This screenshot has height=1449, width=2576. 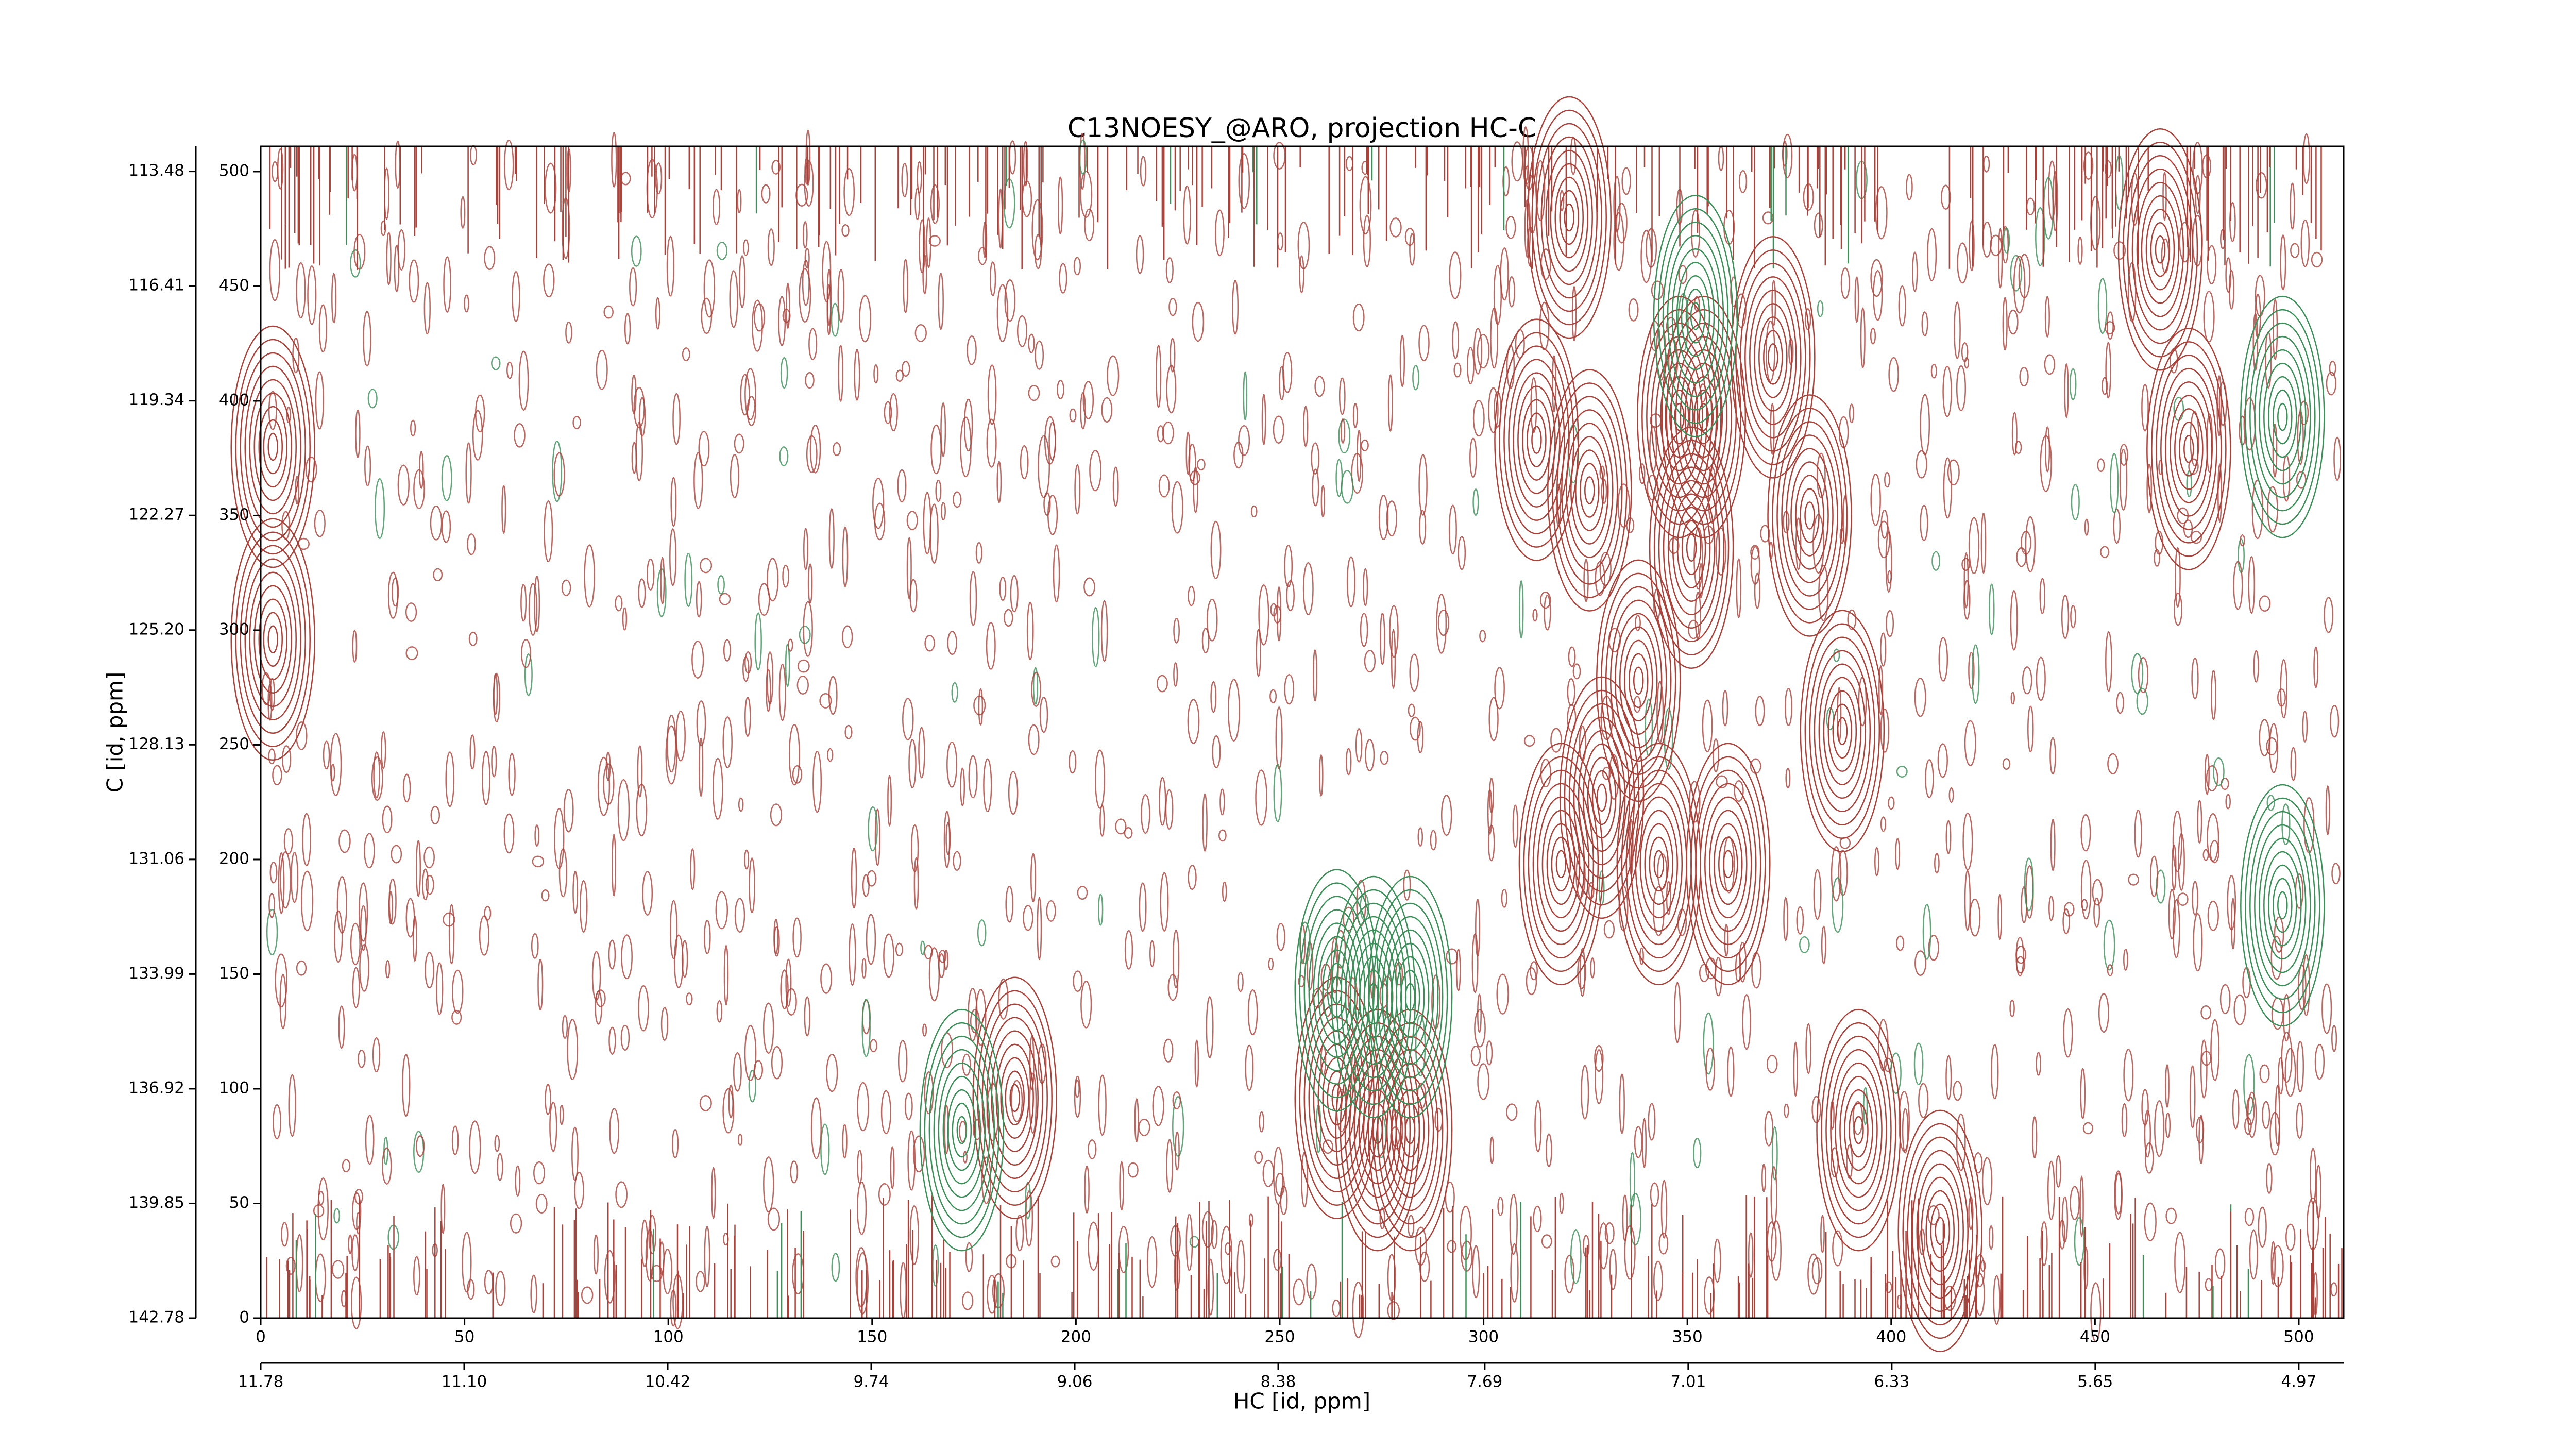 What do you see at coordinates (156, 973) in the screenshot?
I see `y2-tick-label: 133.99` at bounding box center [156, 973].